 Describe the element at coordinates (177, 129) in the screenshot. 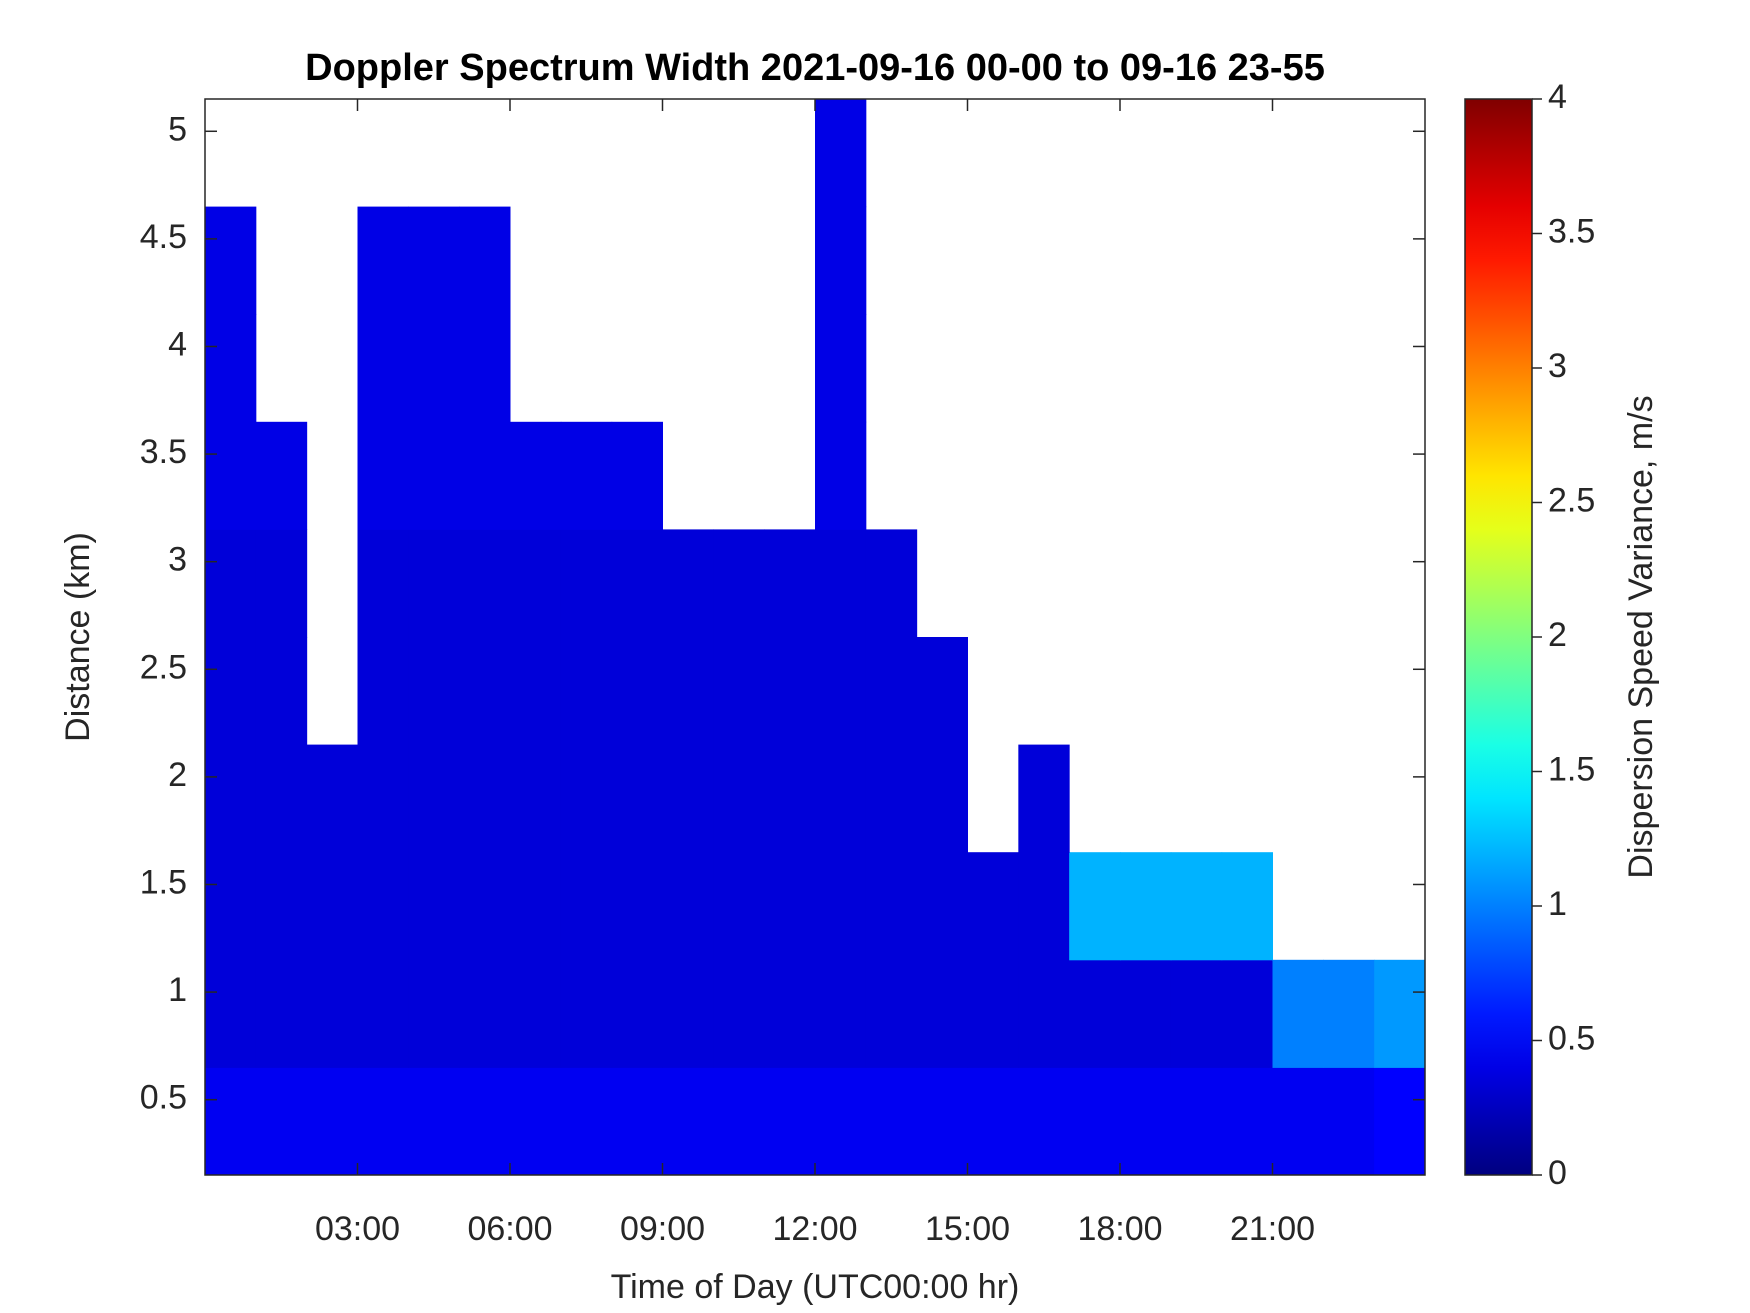

I see `y-tick-label: 5` at that location.